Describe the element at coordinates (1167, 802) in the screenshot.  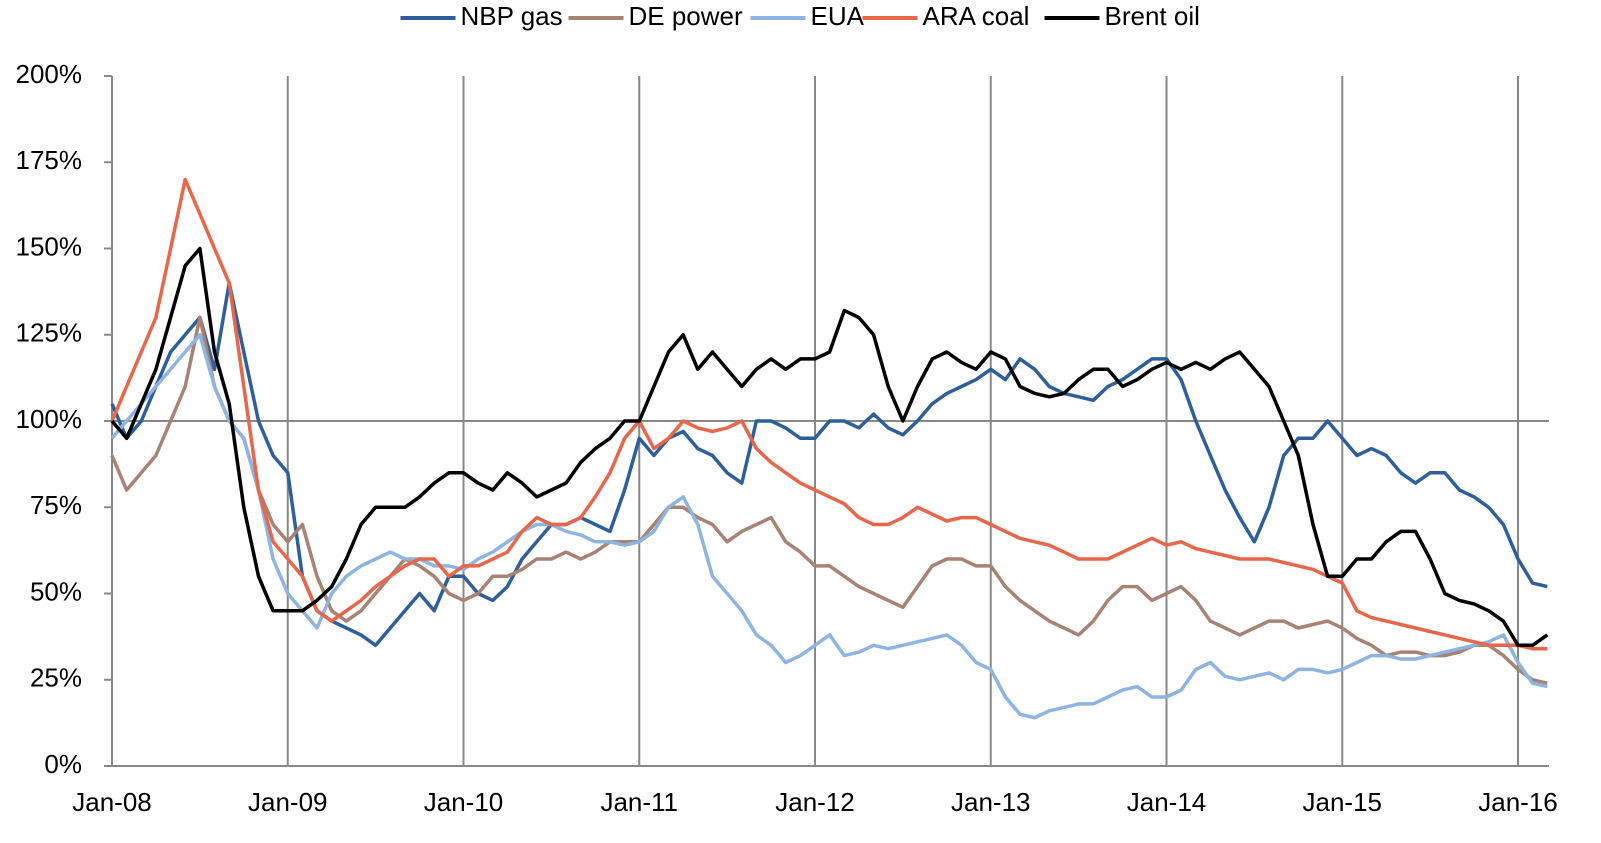
I see `x-tick-label: Jan-14` at that location.